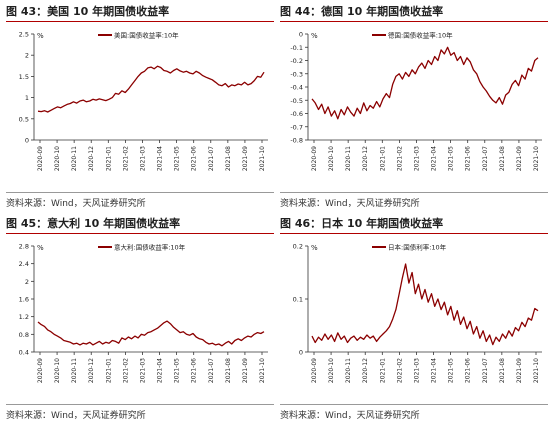 The height and width of the screenshot is (426, 550). I want to click on legend-label: 意大利:国债收益率:10年, so click(150, 247).